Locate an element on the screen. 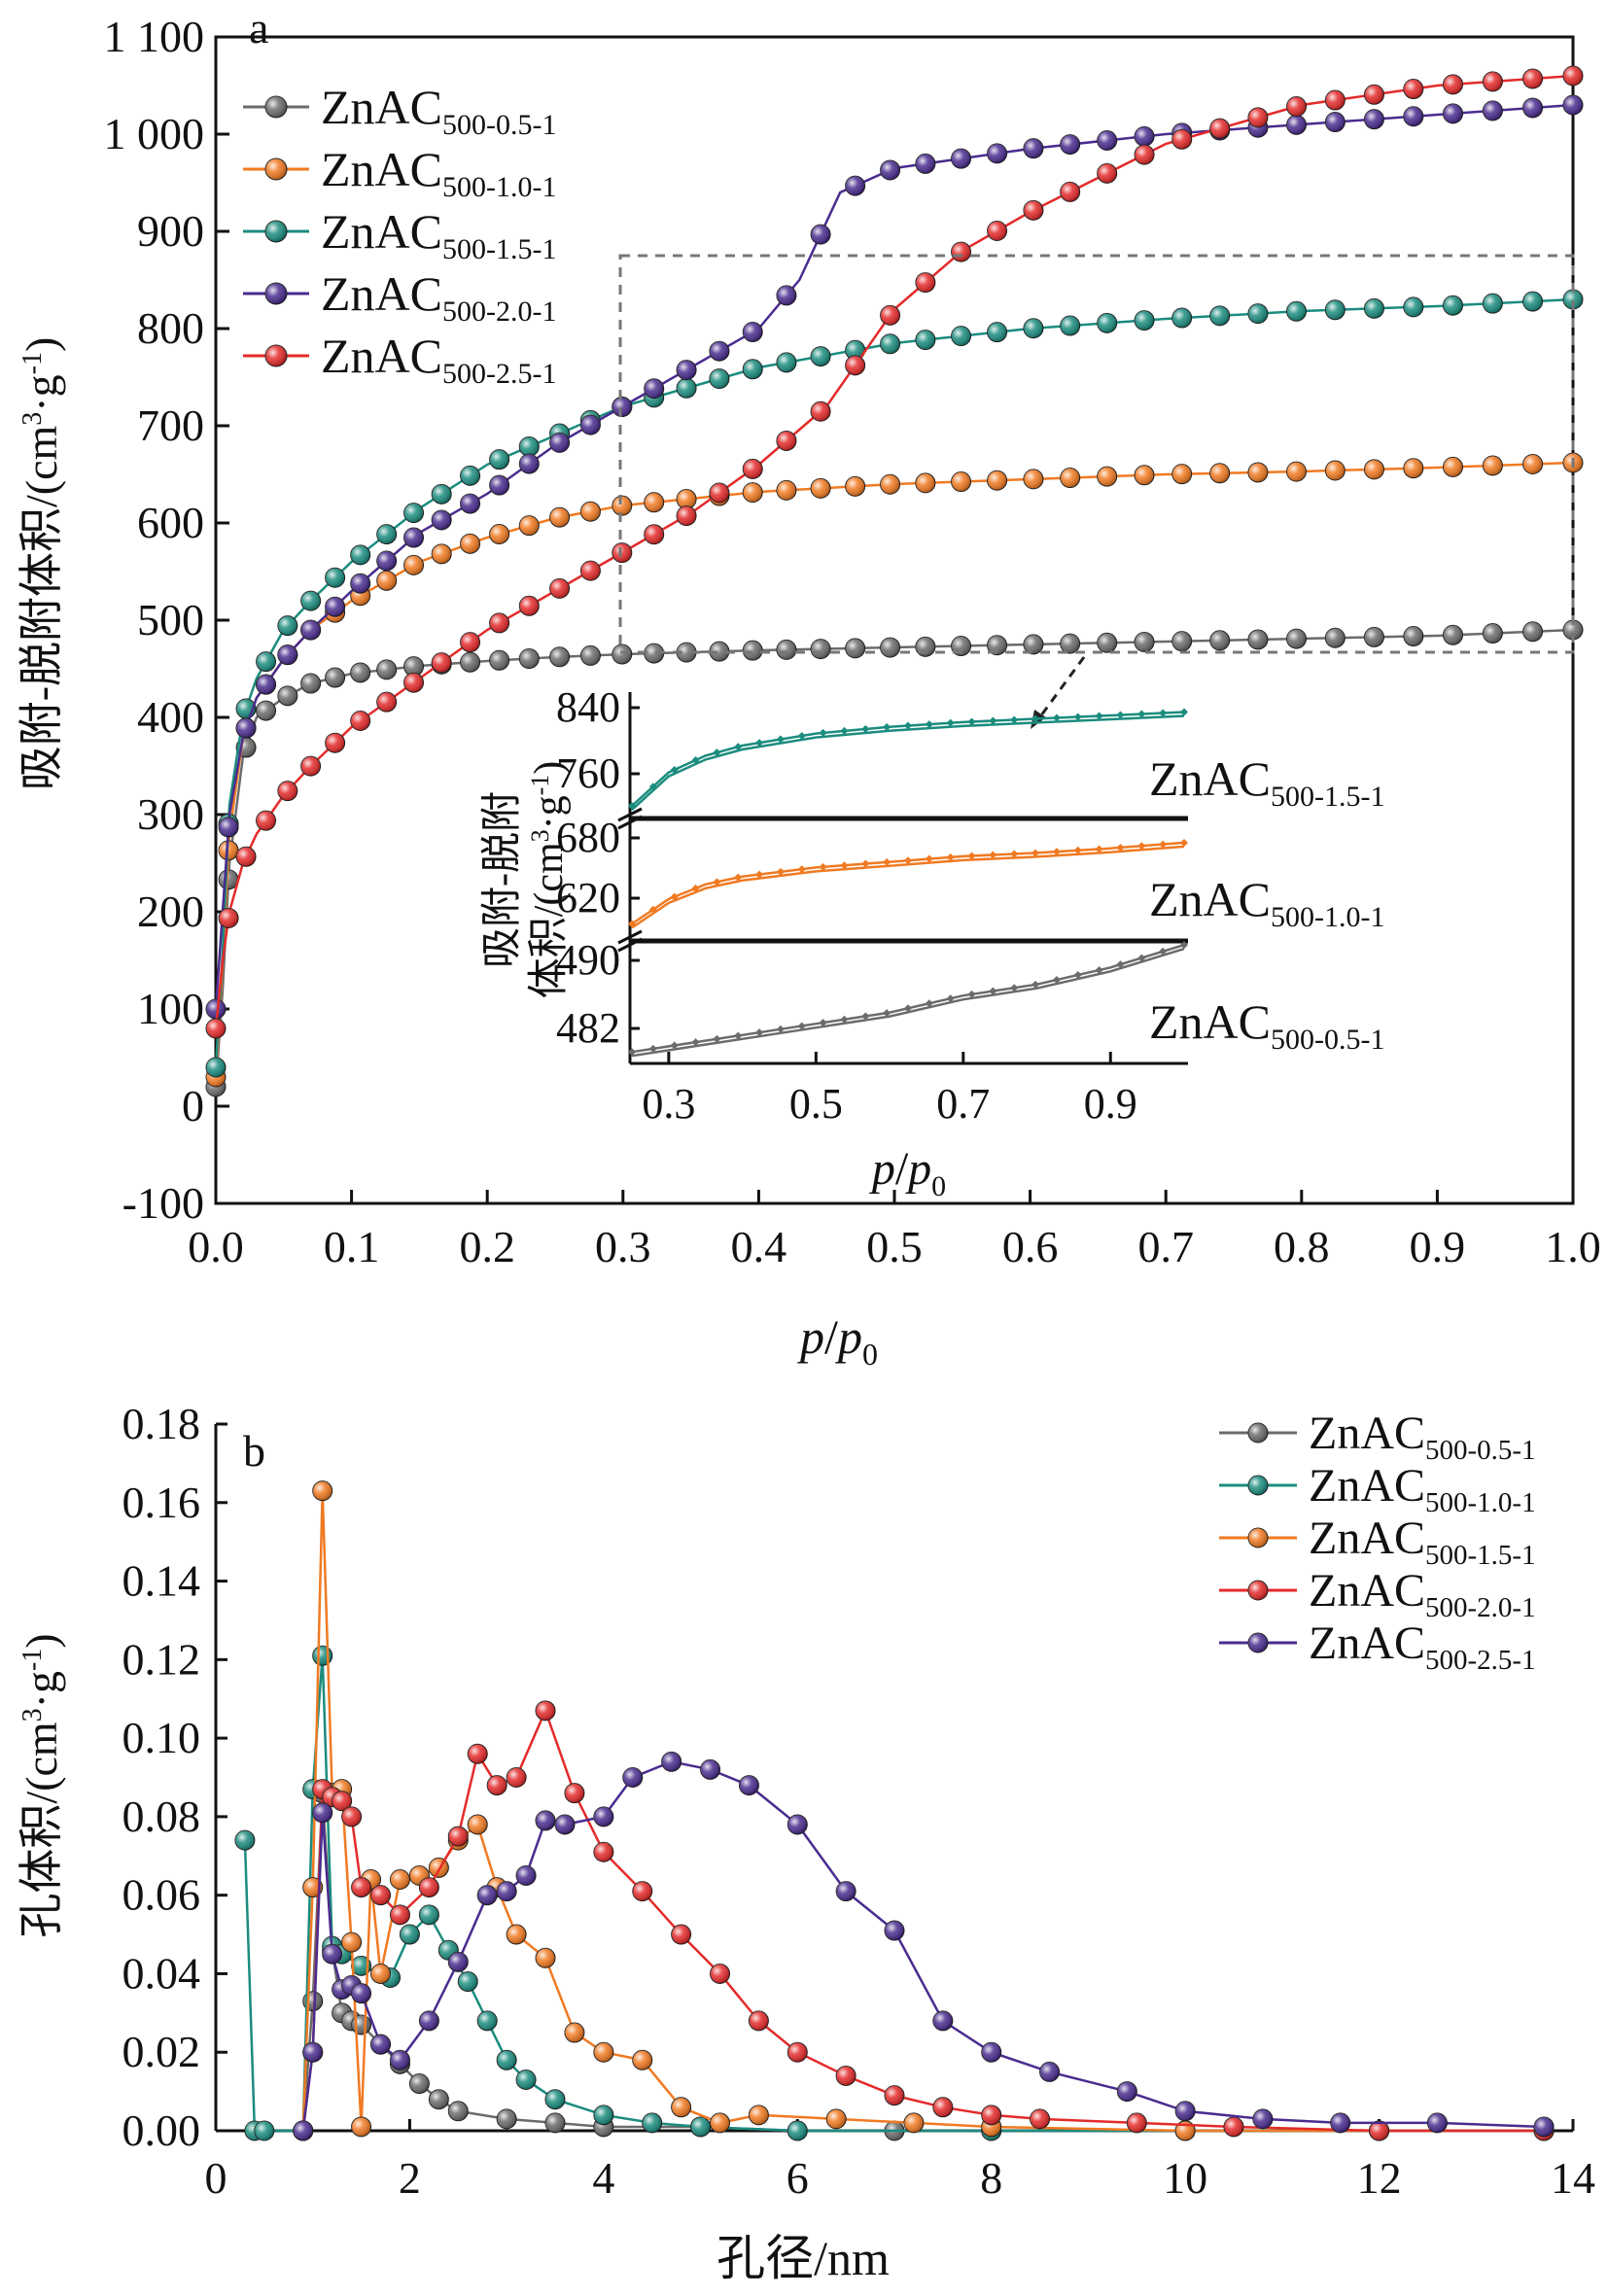  y-tick-label: 1 100 is located at coordinates (154, 36).